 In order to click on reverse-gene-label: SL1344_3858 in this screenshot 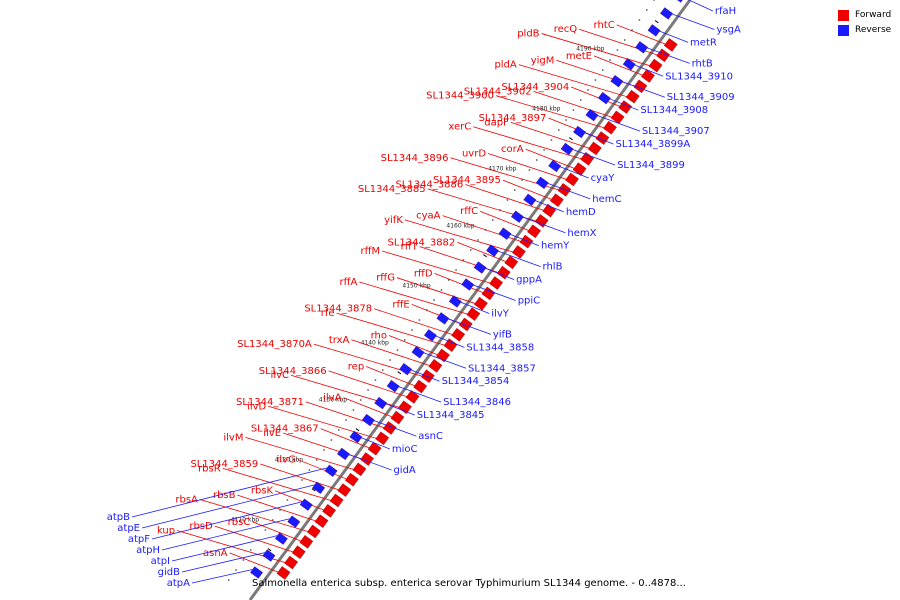, I will do `click(500, 347)`.